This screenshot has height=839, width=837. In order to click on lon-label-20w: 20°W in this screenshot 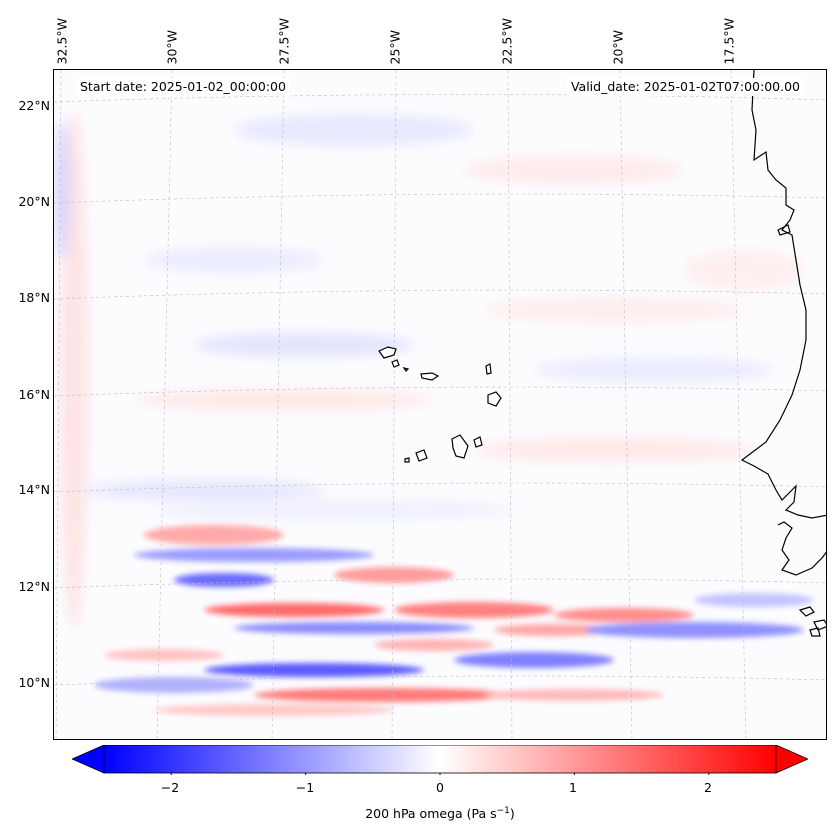, I will do `click(618, 47)`.